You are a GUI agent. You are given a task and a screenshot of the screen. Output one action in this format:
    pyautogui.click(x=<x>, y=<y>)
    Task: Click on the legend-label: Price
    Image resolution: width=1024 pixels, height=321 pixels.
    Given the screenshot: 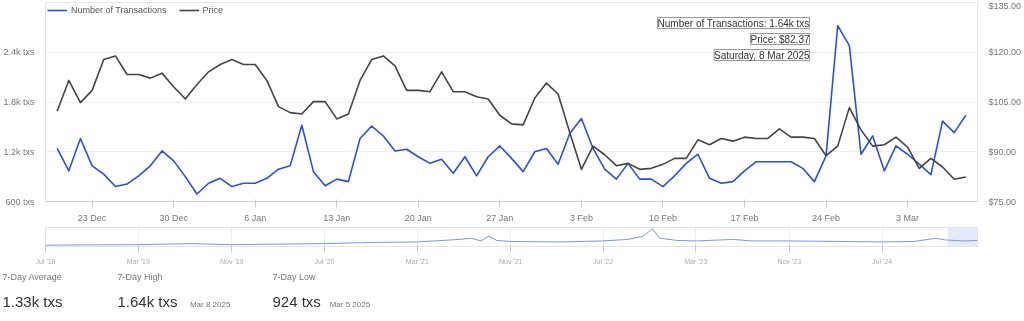 What is the action you would take?
    pyautogui.click(x=213, y=10)
    